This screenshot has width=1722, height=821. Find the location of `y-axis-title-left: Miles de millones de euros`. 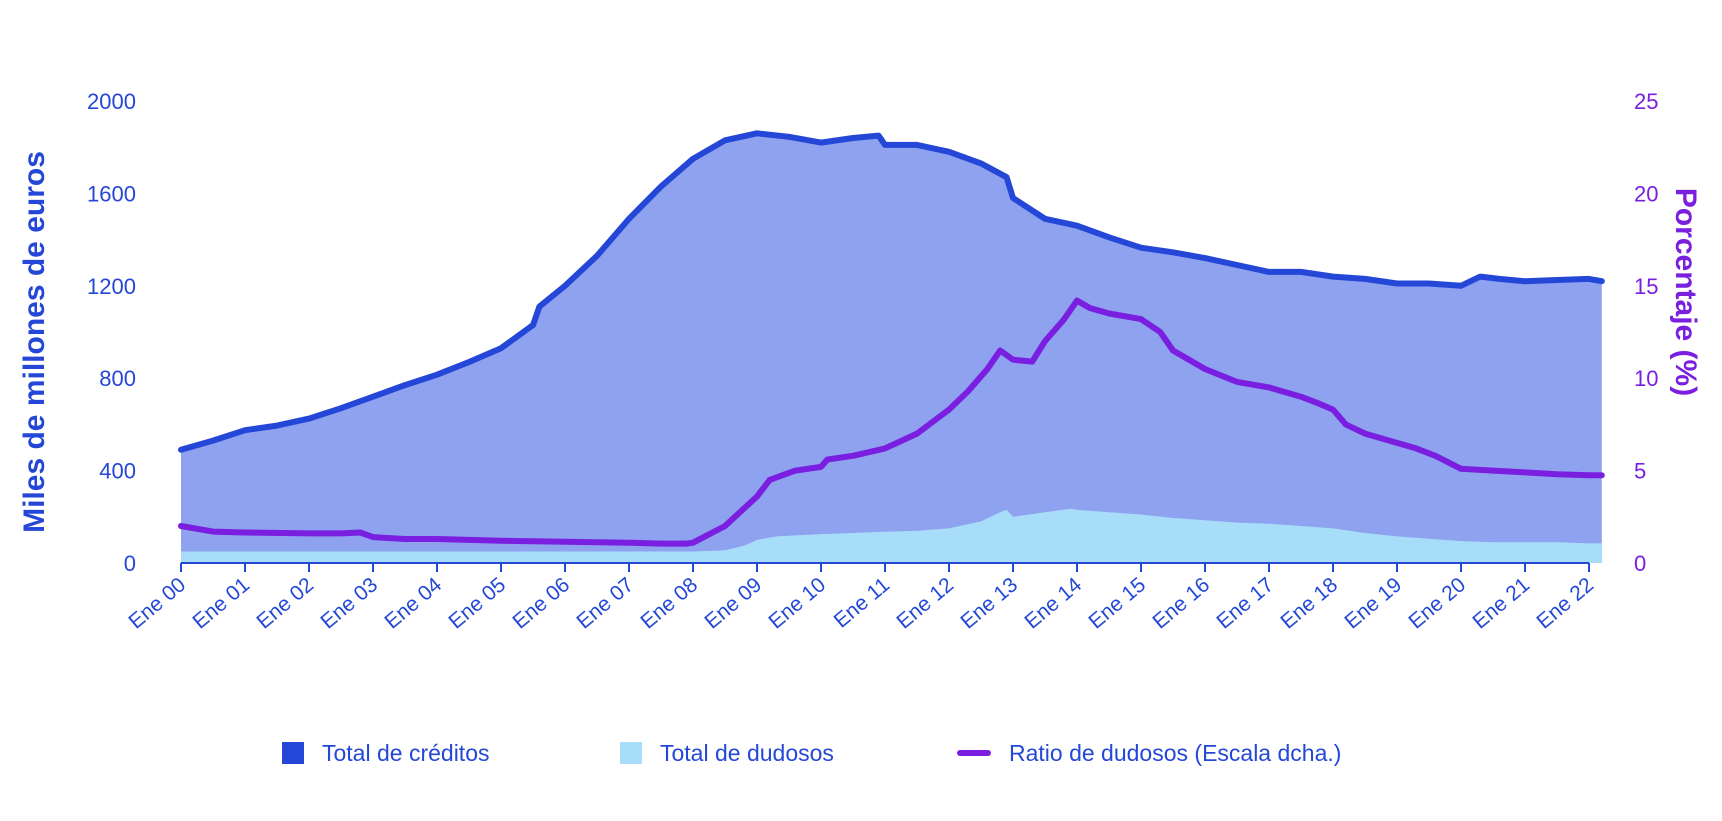

y-axis-title-left: Miles de millones de euros is located at coordinates (34, 342).